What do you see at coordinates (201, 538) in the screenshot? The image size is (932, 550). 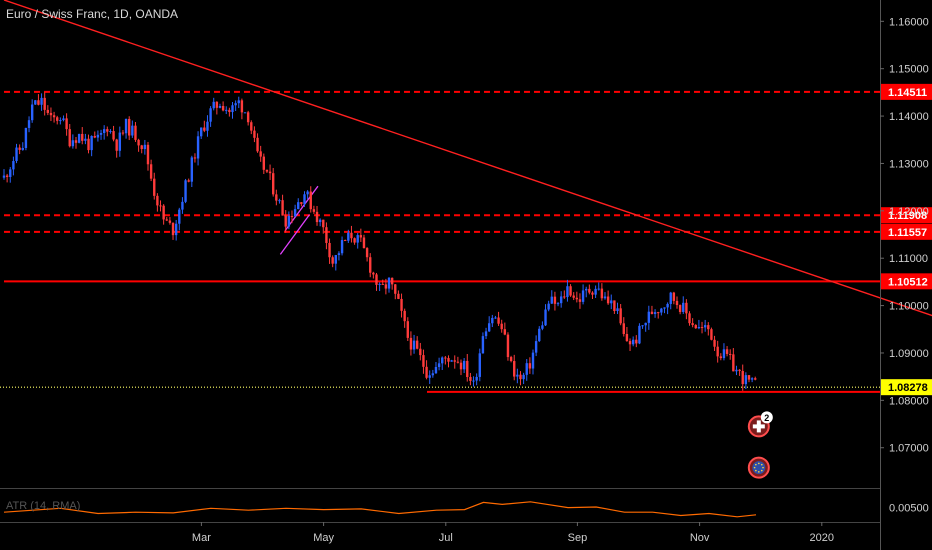 I see `x-tick-label: Mar` at bounding box center [201, 538].